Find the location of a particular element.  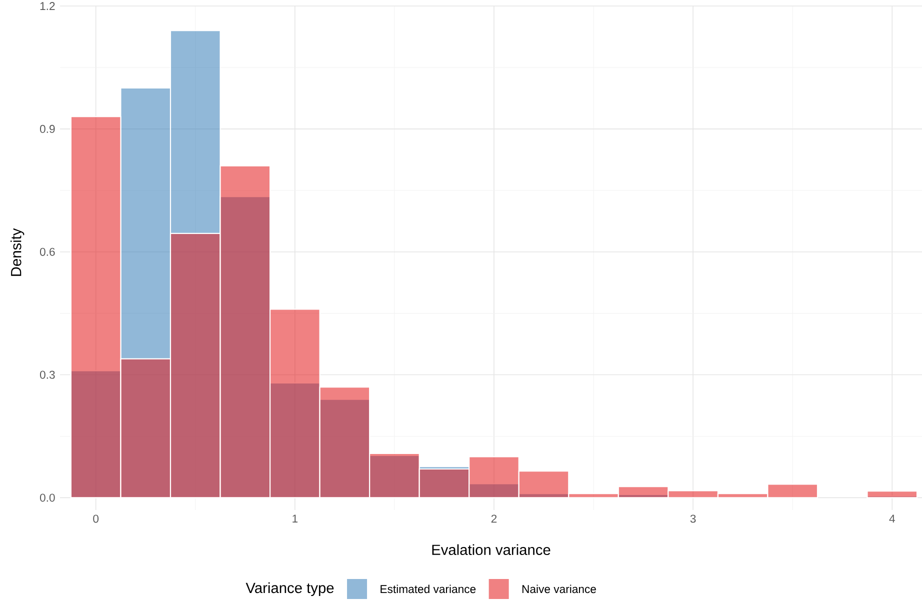

y-tick-label: 0.3 is located at coordinates (47, 374).